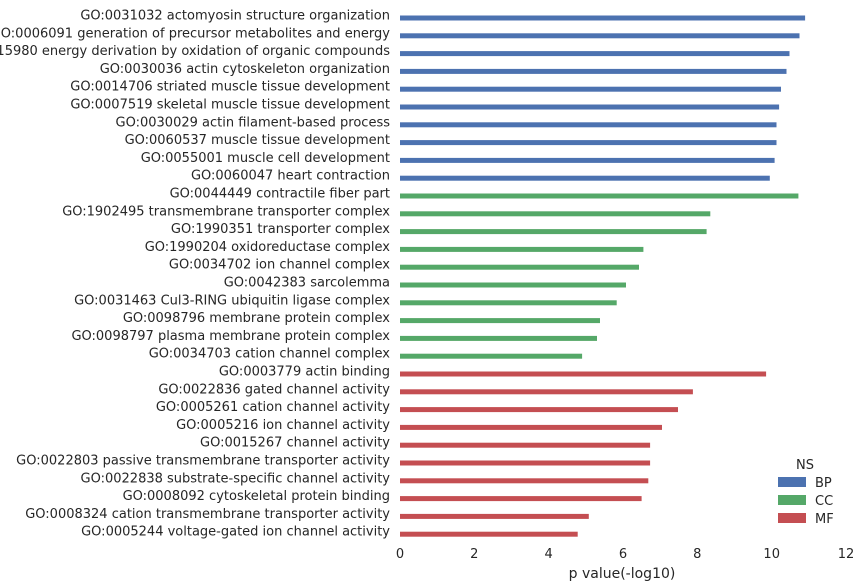  Describe the element at coordinates (257, 140) in the screenshot. I see `category-label: GO:0060537 muscle tissue development` at that location.